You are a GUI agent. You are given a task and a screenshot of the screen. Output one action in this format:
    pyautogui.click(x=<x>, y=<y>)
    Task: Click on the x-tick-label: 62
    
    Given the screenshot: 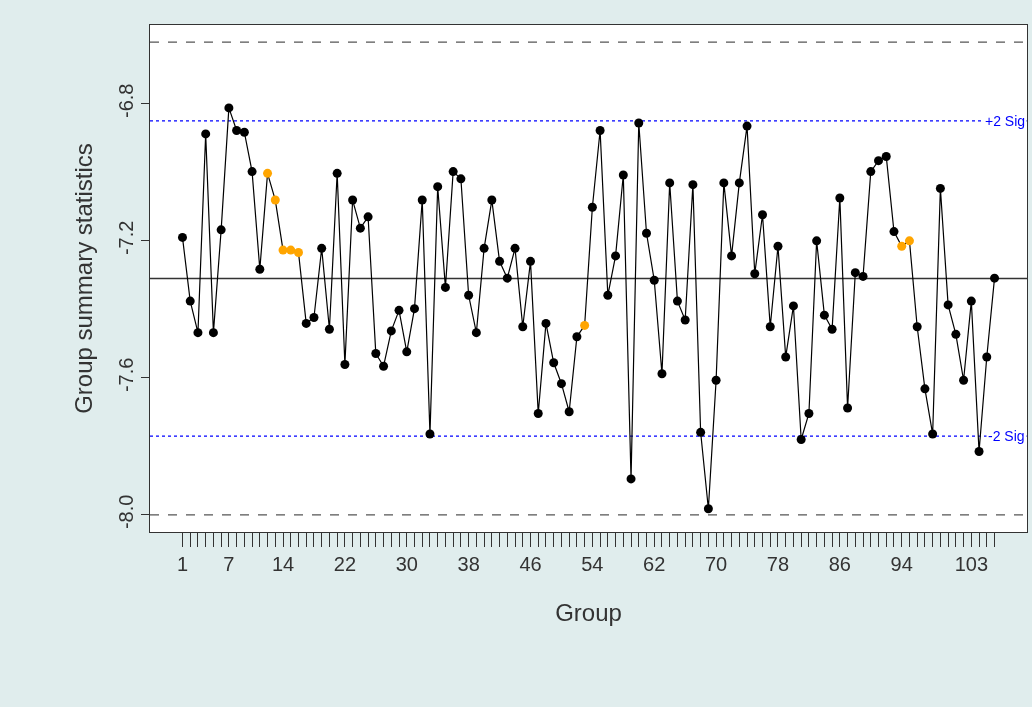 What is the action you would take?
    pyautogui.click(x=654, y=564)
    